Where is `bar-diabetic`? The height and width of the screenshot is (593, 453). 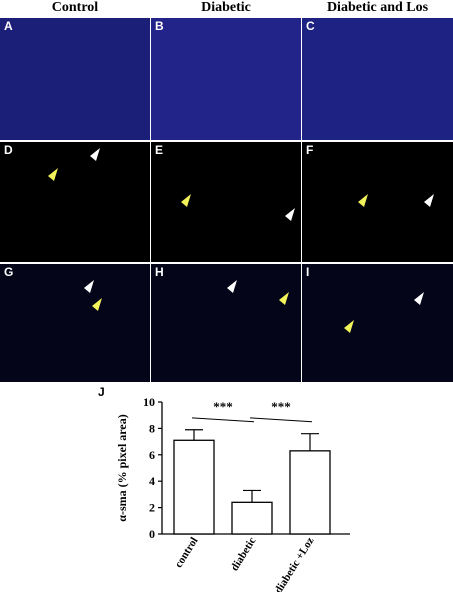 bar-diabetic is located at coordinates (252, 518).